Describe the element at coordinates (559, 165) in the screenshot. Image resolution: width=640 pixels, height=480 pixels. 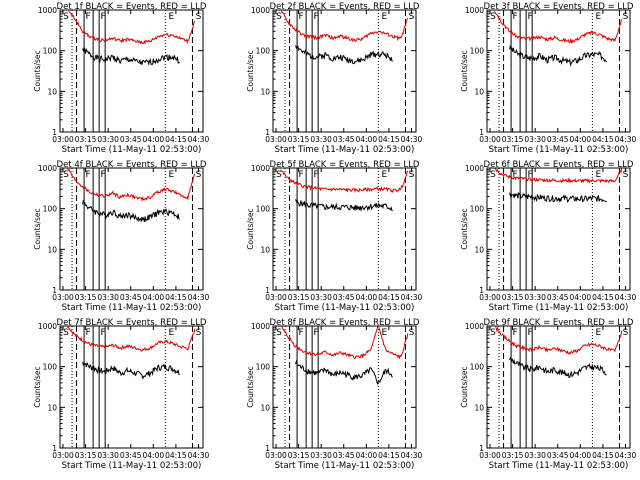
I see `panel-title: Det 6f BLACK = Events, RED = LLD` at that location.